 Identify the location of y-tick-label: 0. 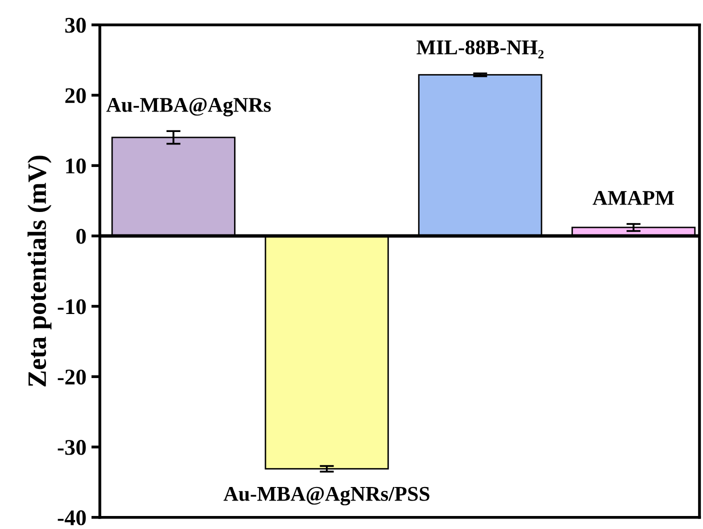
(81, 236).